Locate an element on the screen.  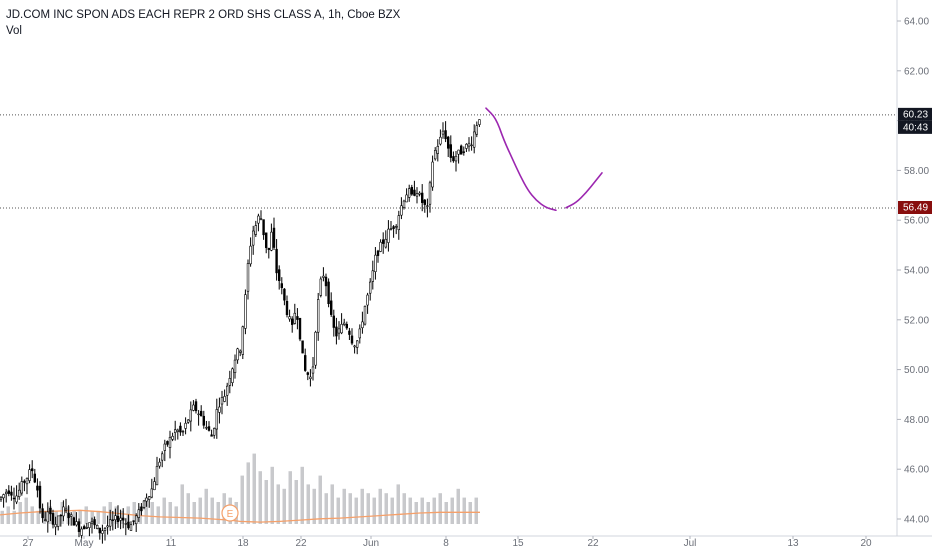
x-tick-label: 11 is located at coordinates (171, 543).